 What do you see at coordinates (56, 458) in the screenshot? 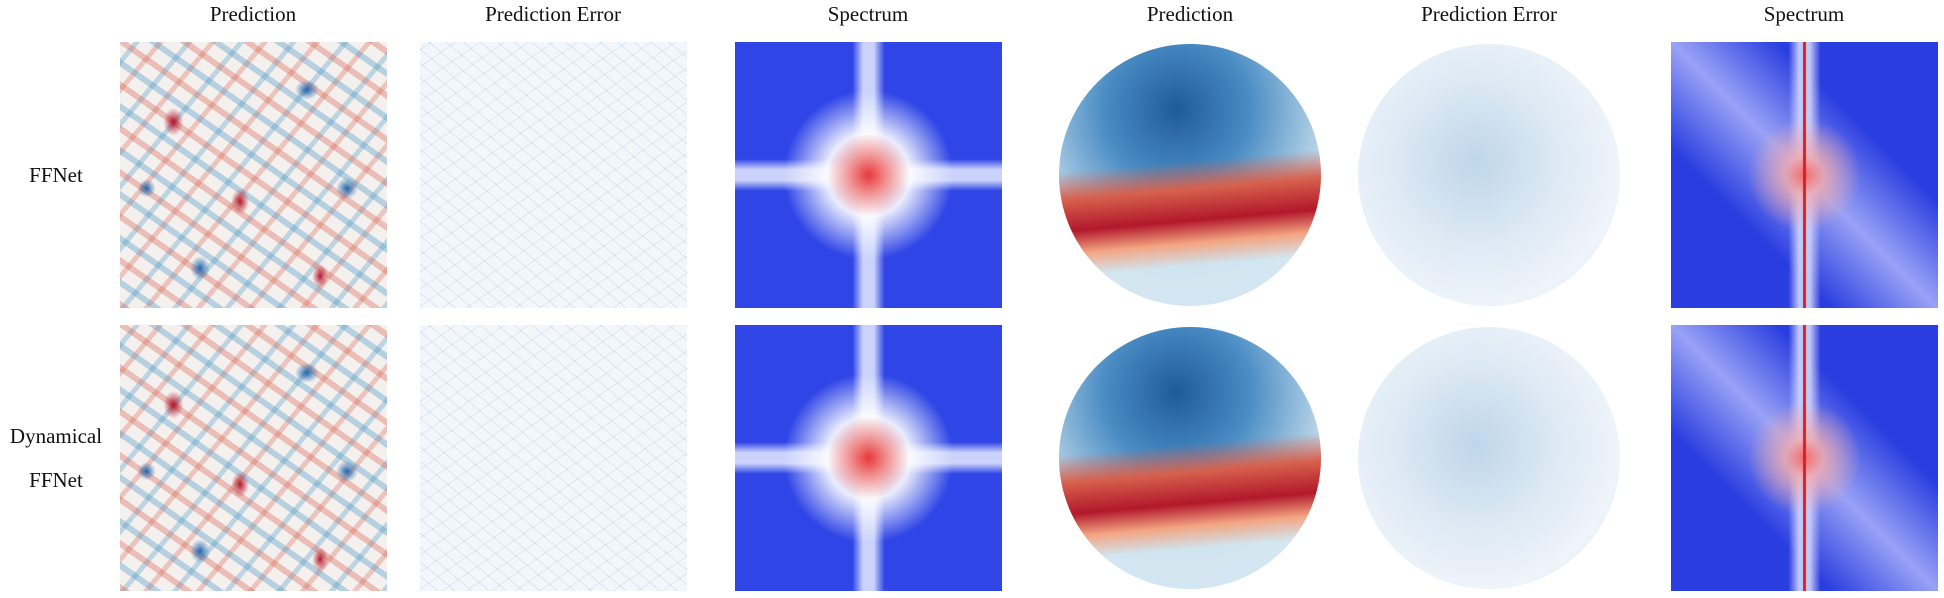
I see `row-label: Dynamical FFNet` at bounding box center [56, 458].